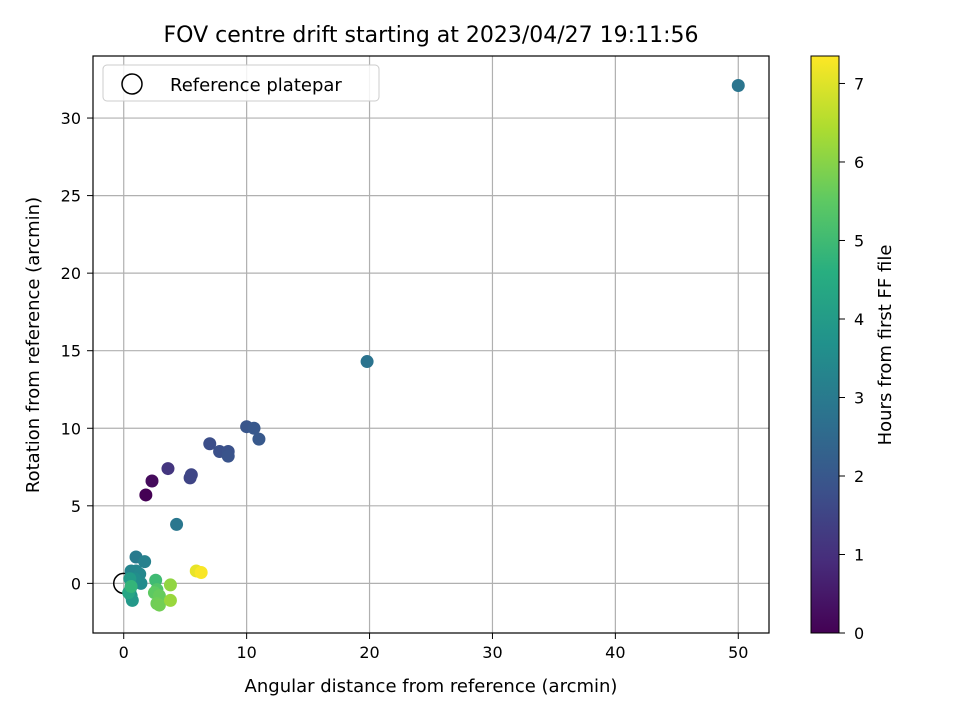  What do you see at coordinates (885, 345) in the screenshot?
I see `colorbar-label: Hours from first FF file` at bounding box center [885, 345].